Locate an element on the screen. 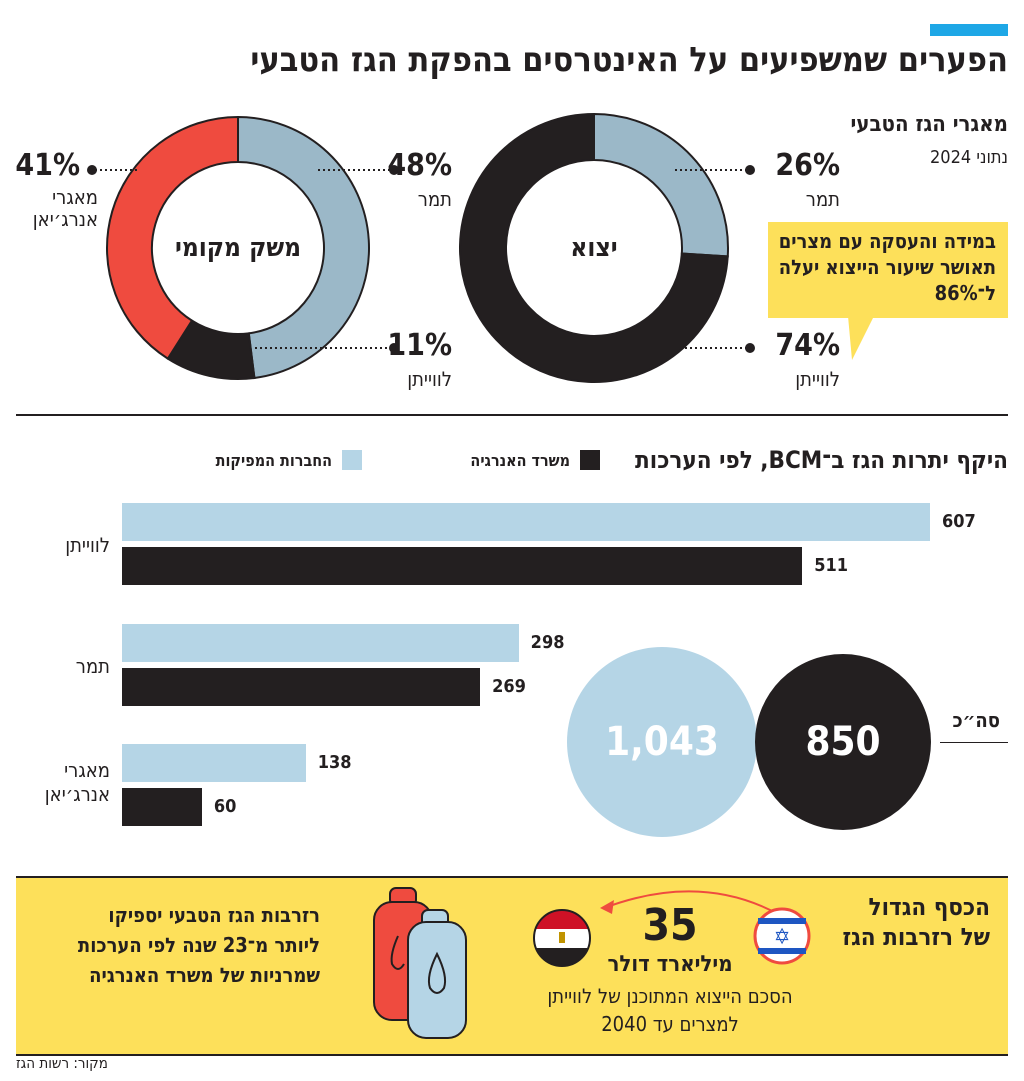  category-label: לווייתן is located at coordinates (87, 545).